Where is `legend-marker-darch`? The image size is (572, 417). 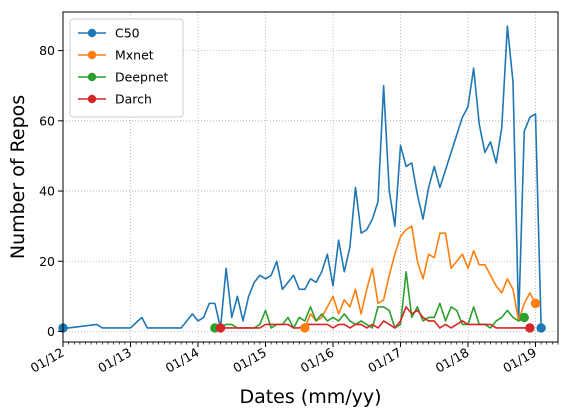 legend-marker-darch is located at coordinates (92, 99).